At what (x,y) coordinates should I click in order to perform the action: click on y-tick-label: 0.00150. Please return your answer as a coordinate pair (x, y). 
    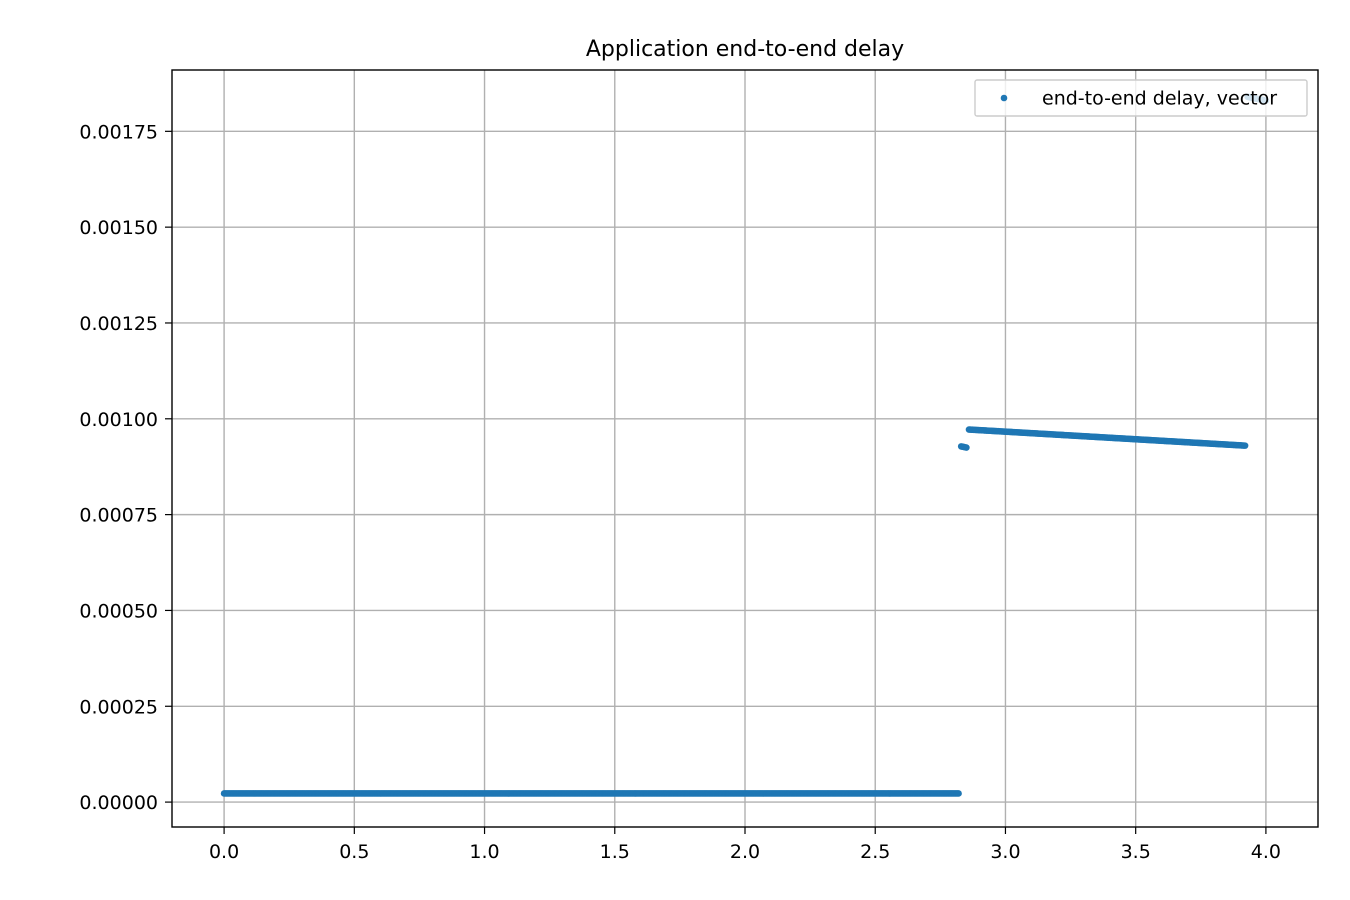
    Looking at the image, I should click on (118, 228).